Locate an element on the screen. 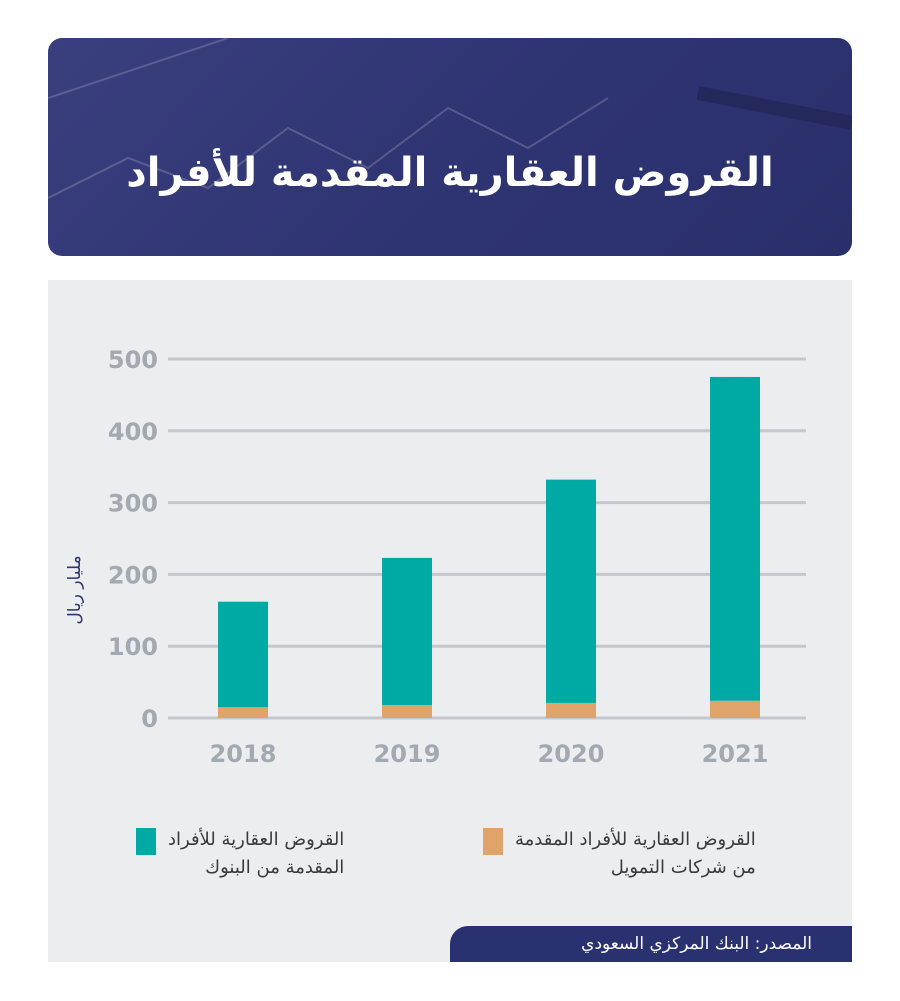 Image resolution: width=900 pixels, height=1001 pixels. chart-background-decoration is located at coordinates (450, 118).